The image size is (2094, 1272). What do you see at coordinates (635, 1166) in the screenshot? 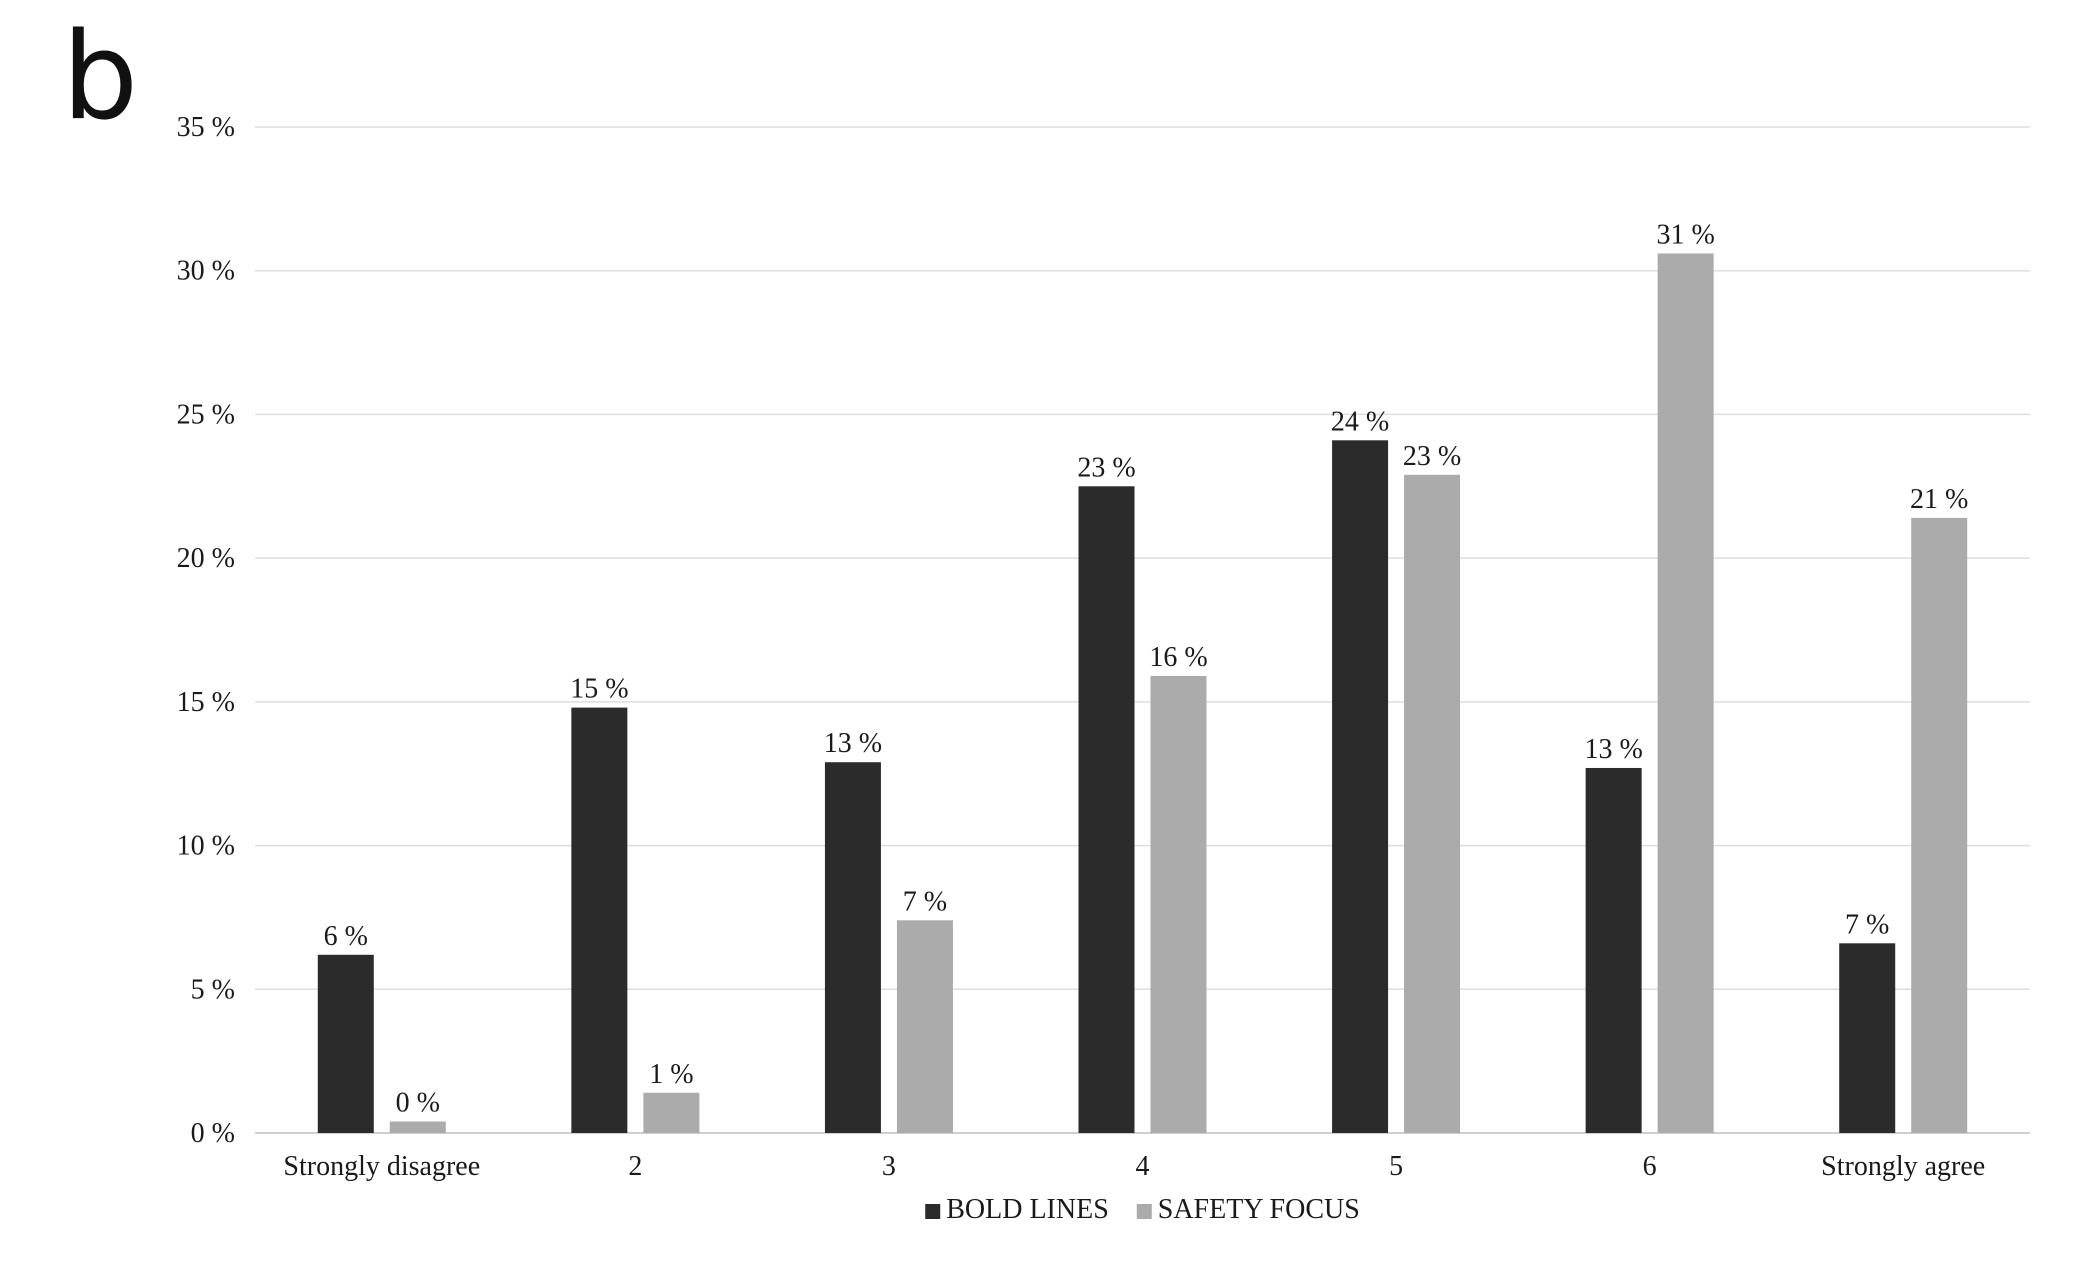
I see `x-tick-label: 2` at bounding box center [635, 1166].